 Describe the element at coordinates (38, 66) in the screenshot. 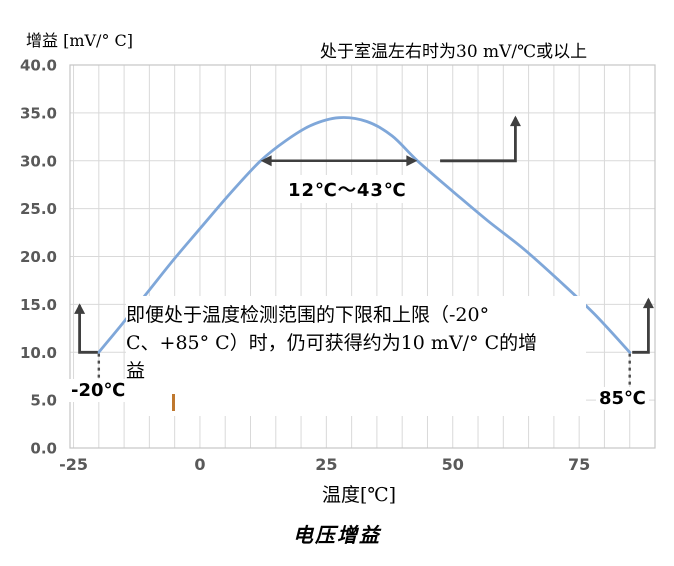

I see `y-tick-label: 40.0` at that location.